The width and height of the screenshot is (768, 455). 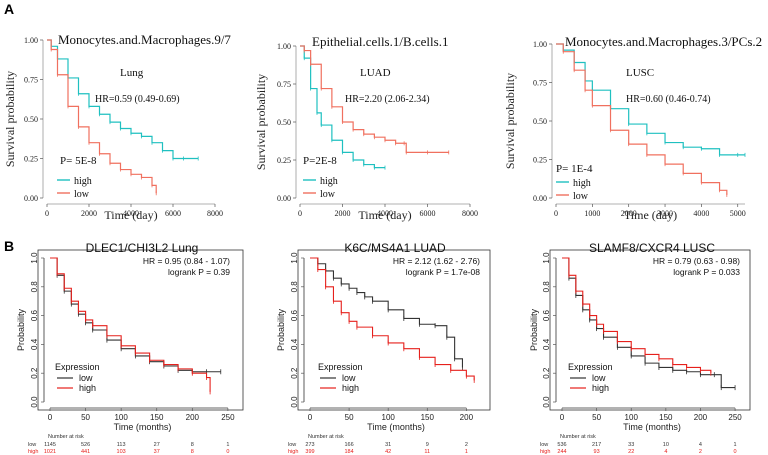 I want to click on risk-value: 536, so click(x=561, y=445).